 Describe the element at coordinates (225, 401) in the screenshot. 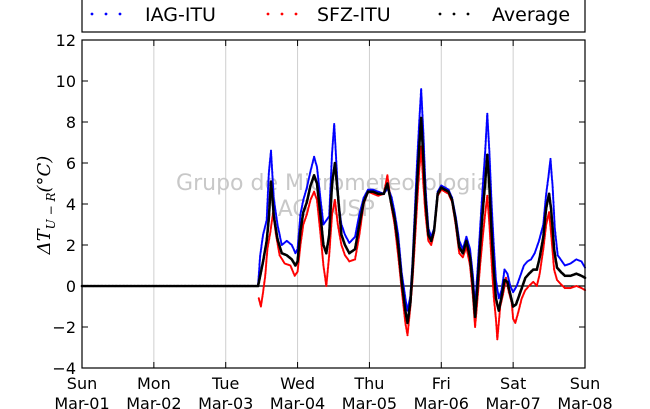

I see `x-tick-date: Mar-03` at that location.